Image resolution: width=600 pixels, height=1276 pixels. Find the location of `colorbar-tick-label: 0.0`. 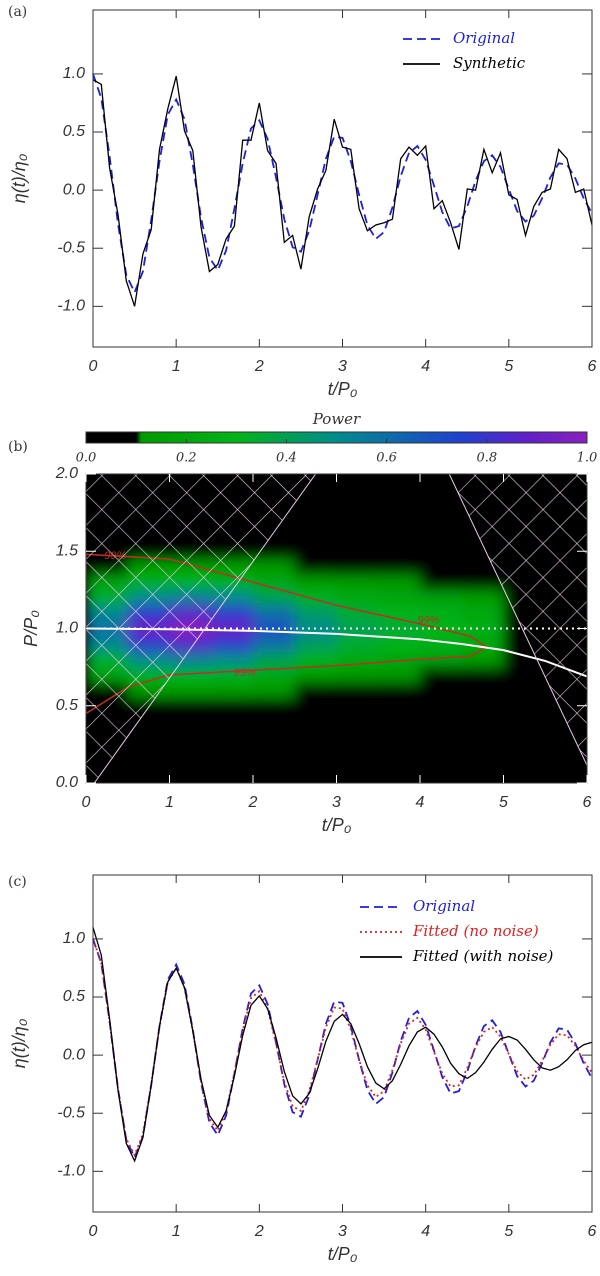

colorbar-tick-label: 0.0 is located at coordinates (86, 458).